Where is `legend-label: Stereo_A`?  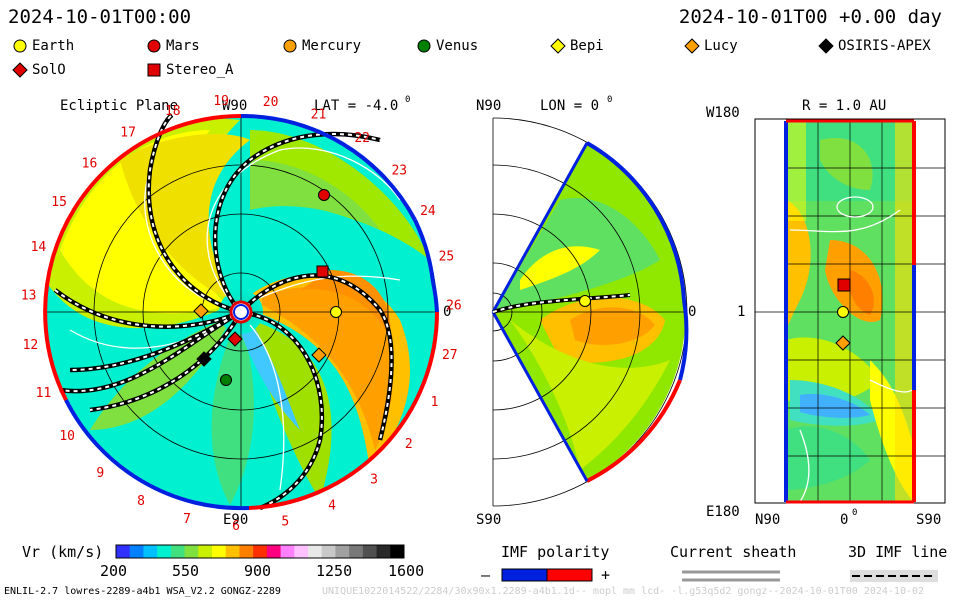
legend-label: Stereo_A is located at coordinates (200, 70).